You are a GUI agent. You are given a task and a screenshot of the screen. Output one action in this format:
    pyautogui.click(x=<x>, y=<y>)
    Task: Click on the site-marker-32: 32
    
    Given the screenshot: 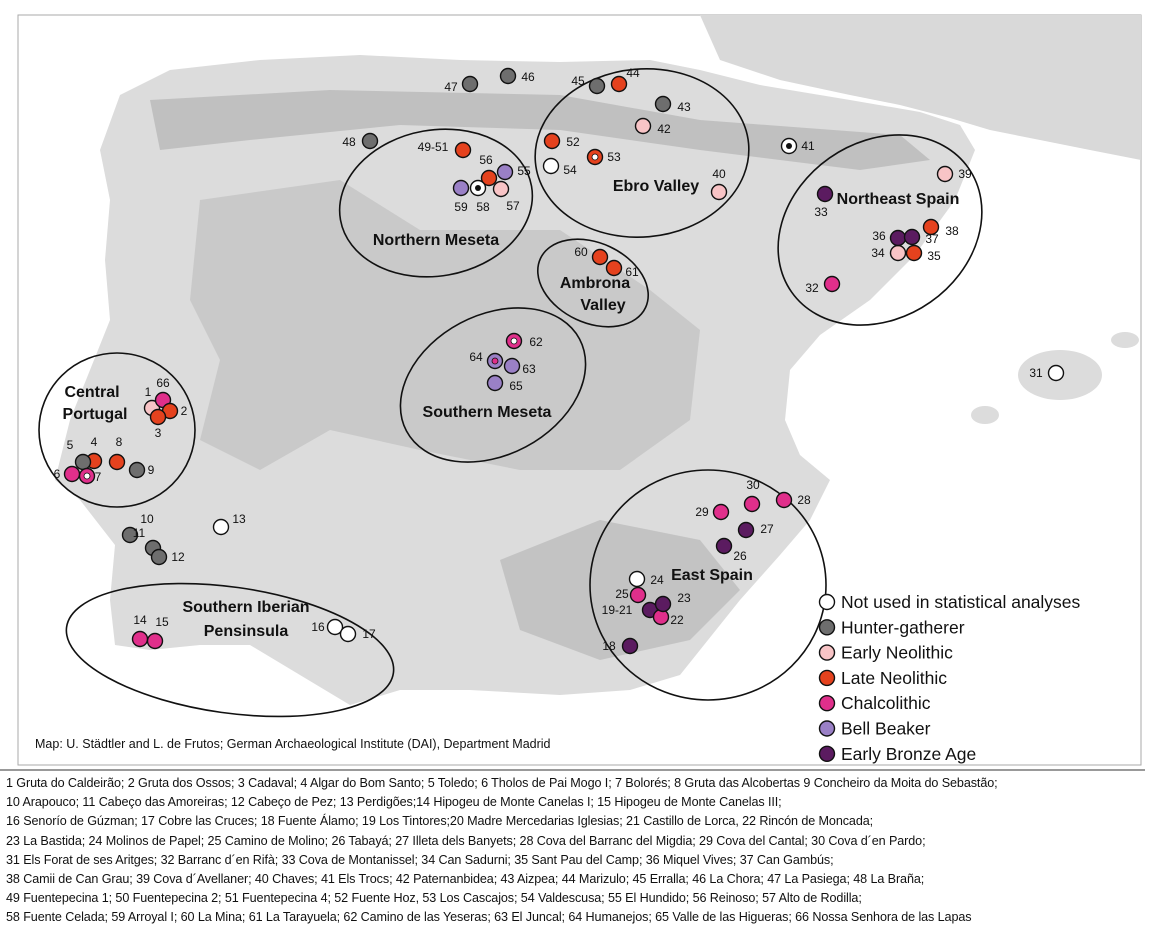 What is the action you would take?
    pyautogui.click(x=823, y=285)
    